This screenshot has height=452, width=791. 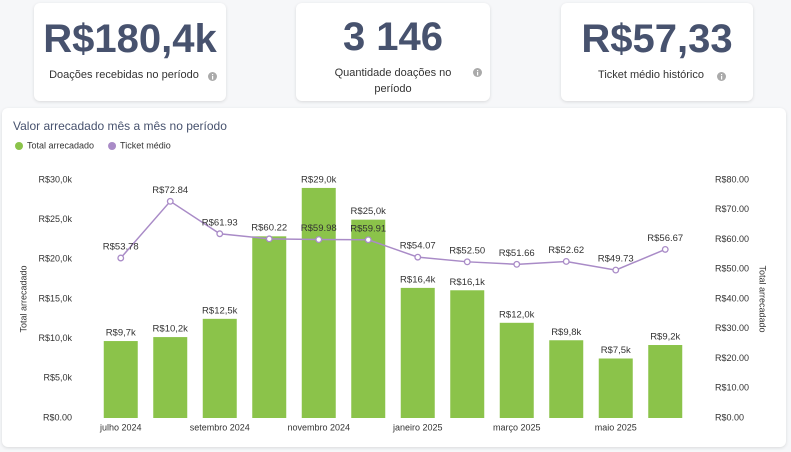 I want to click on y-tick-label: R$5,0k, so click(x=57, y=378).